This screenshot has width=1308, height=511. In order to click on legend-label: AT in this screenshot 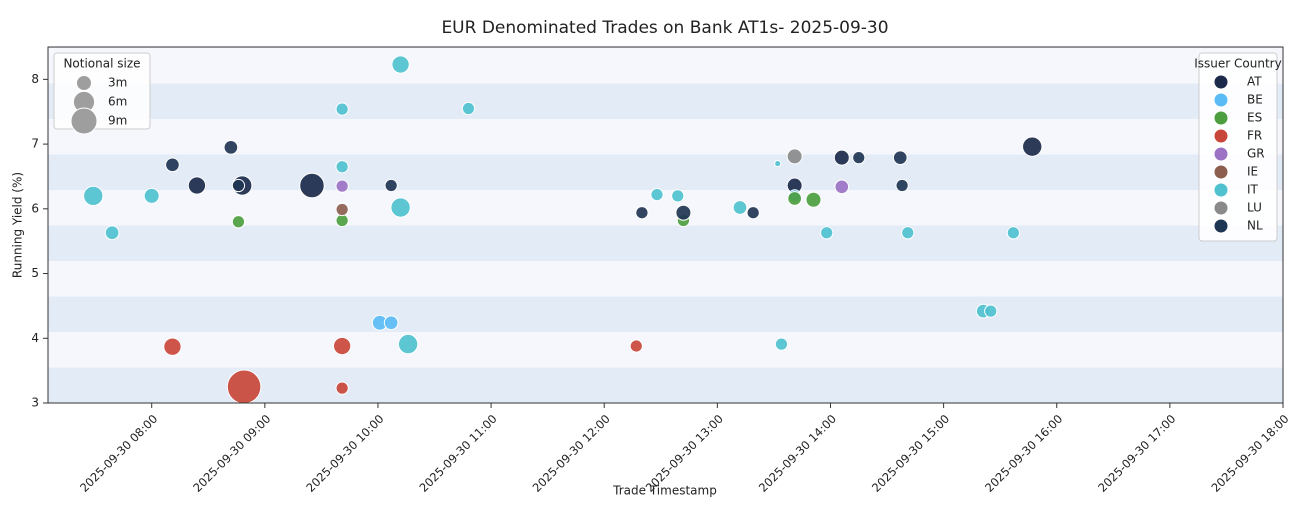, I will do `click(1254, 82)`.